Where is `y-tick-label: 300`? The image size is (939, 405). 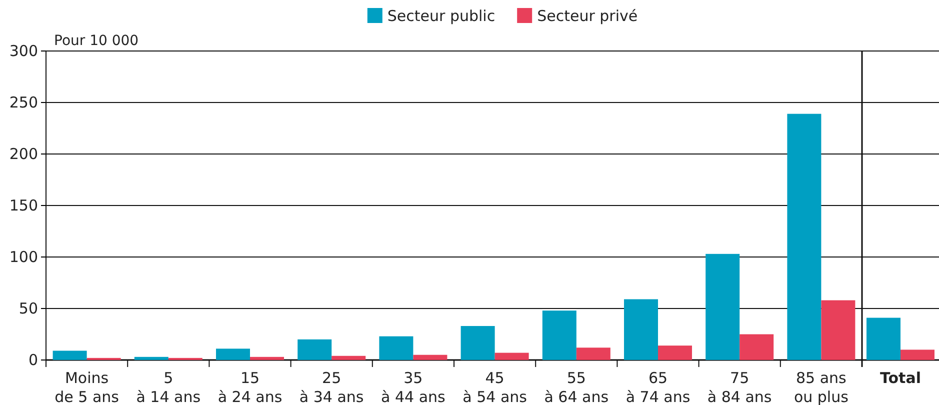 y-tick-label: 300 is located at coordinates (23, 51).